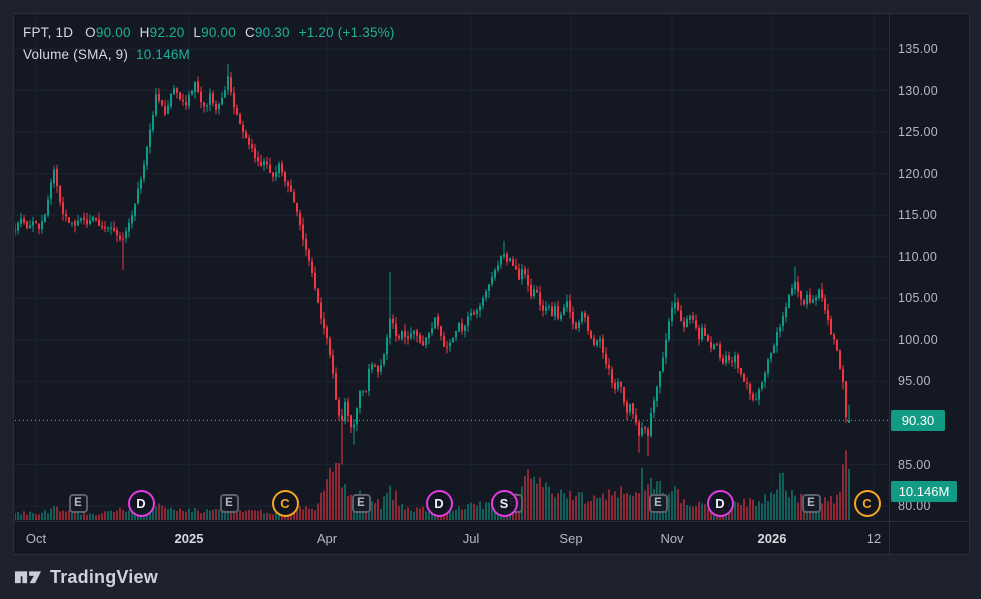 This screenshot has height=599, width=981. What do you see at coordinates (918, 173) in the screenshot?
I see `price-tick: 120.00` at bounding box center [918, 173].